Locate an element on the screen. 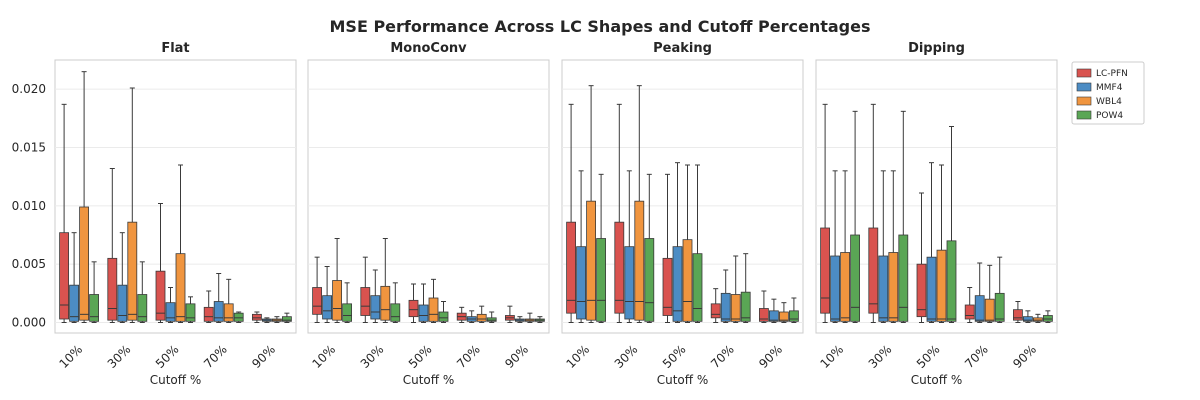  y-tick-label: 0.015 is located at coordinates (29, 148).